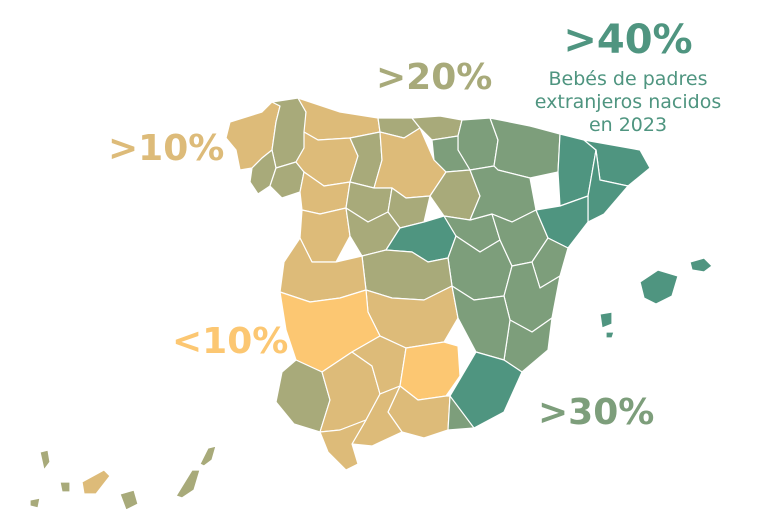  What do you see at coordinates (96, 482) in the screenshot?
I see `region-tenerife` at bounding box center [96, 482].